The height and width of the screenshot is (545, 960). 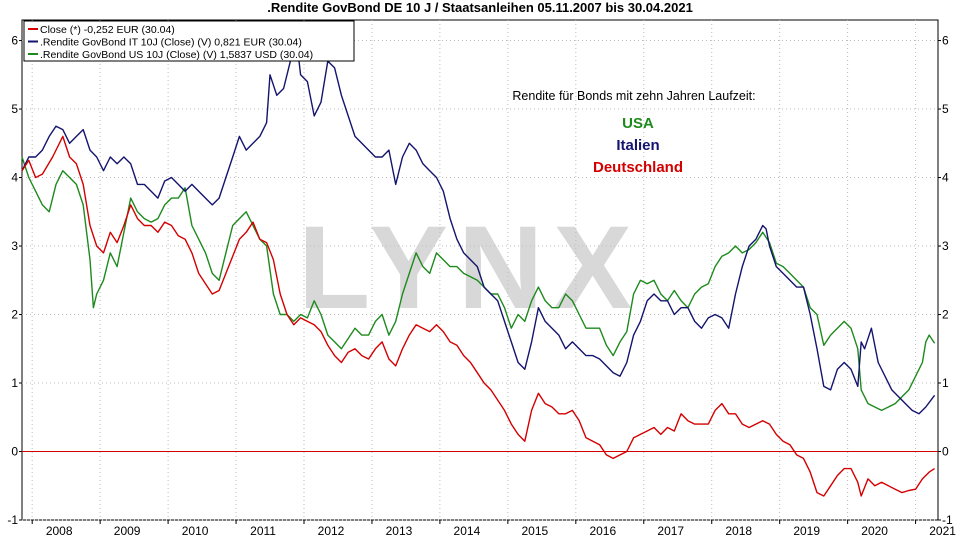 What do you see at coordinates (738, 531) in the screenshot?
I see `x-tick-label: 2018` at bounding box center [738, 531].